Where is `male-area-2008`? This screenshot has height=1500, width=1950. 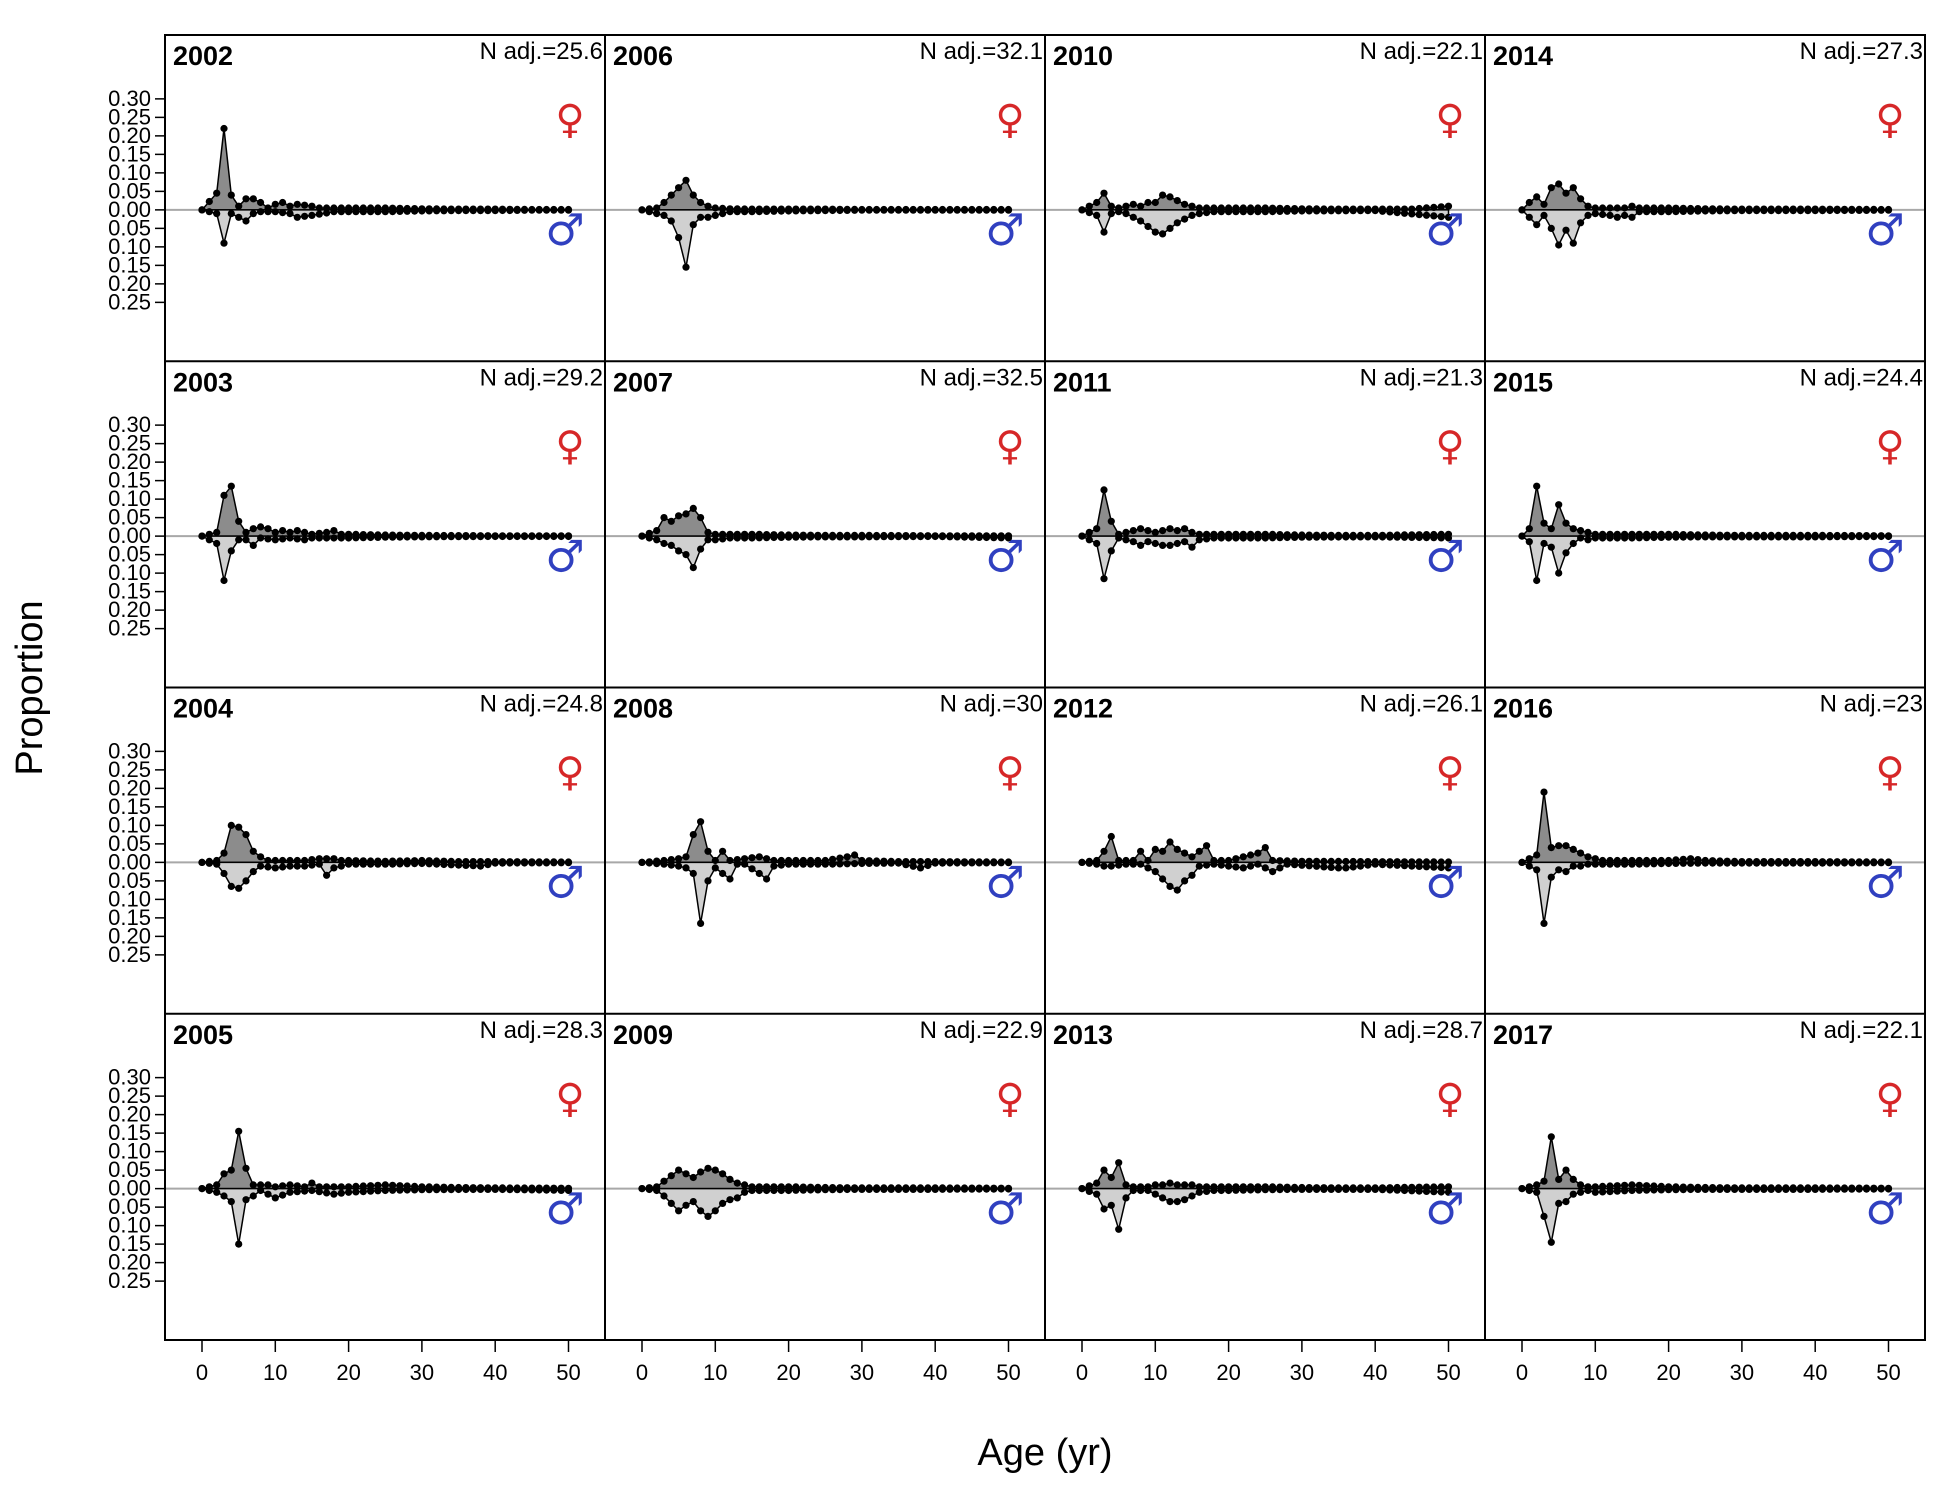 male-area-2008 is located at coordinates (825, 892).